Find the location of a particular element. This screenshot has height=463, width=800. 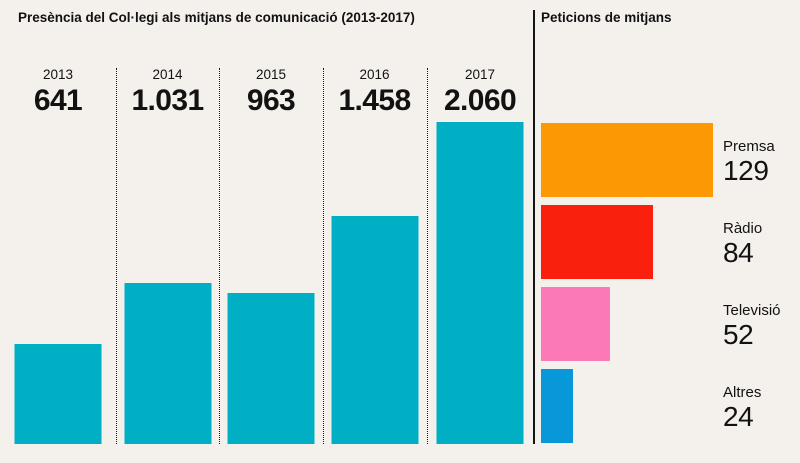

request-category-label: Ràdio is located at coordinates (743, 228).